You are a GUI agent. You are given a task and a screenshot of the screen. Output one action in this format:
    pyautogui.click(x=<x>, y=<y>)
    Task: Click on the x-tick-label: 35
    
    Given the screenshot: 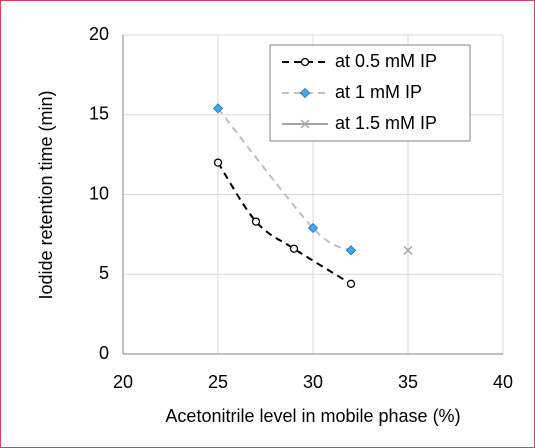 What is the action you would take?
    pyautogui.click(x=408, y=382)
    